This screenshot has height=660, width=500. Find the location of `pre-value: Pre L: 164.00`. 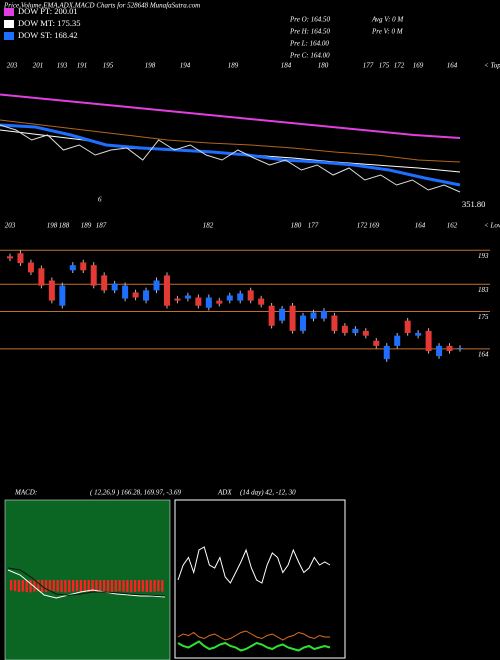

pre-value: Pre L: 164.00 is located at coordinates (309, 44).